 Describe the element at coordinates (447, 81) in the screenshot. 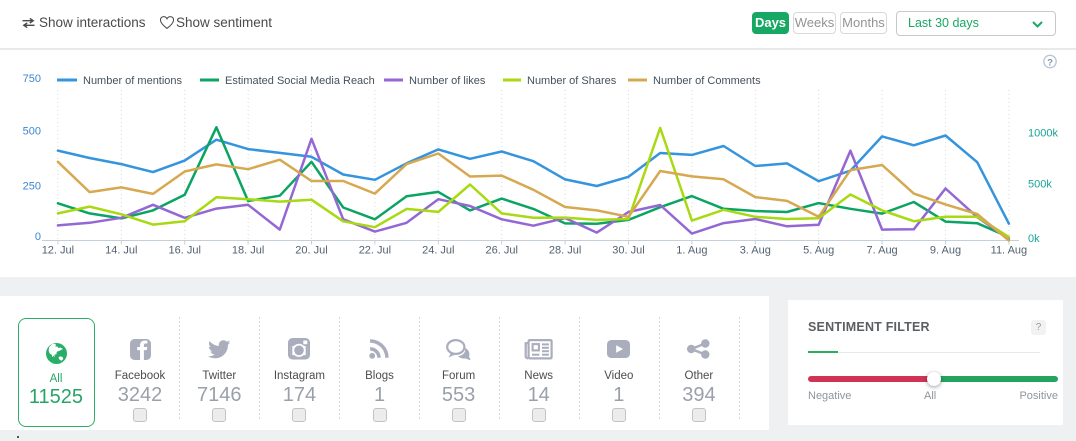

I see `svg-text: Number of likes` at that location.